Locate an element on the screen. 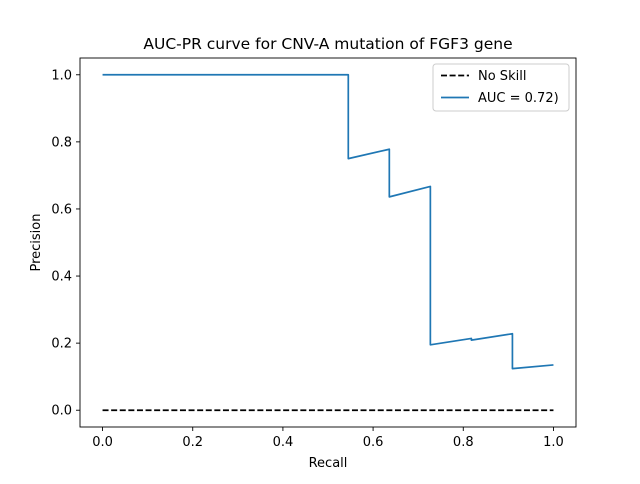 Image resolution: width=640 pixels, height=484 pixels. legend: No Skill AUC = 0.72) is located at coordinates (501, 87).